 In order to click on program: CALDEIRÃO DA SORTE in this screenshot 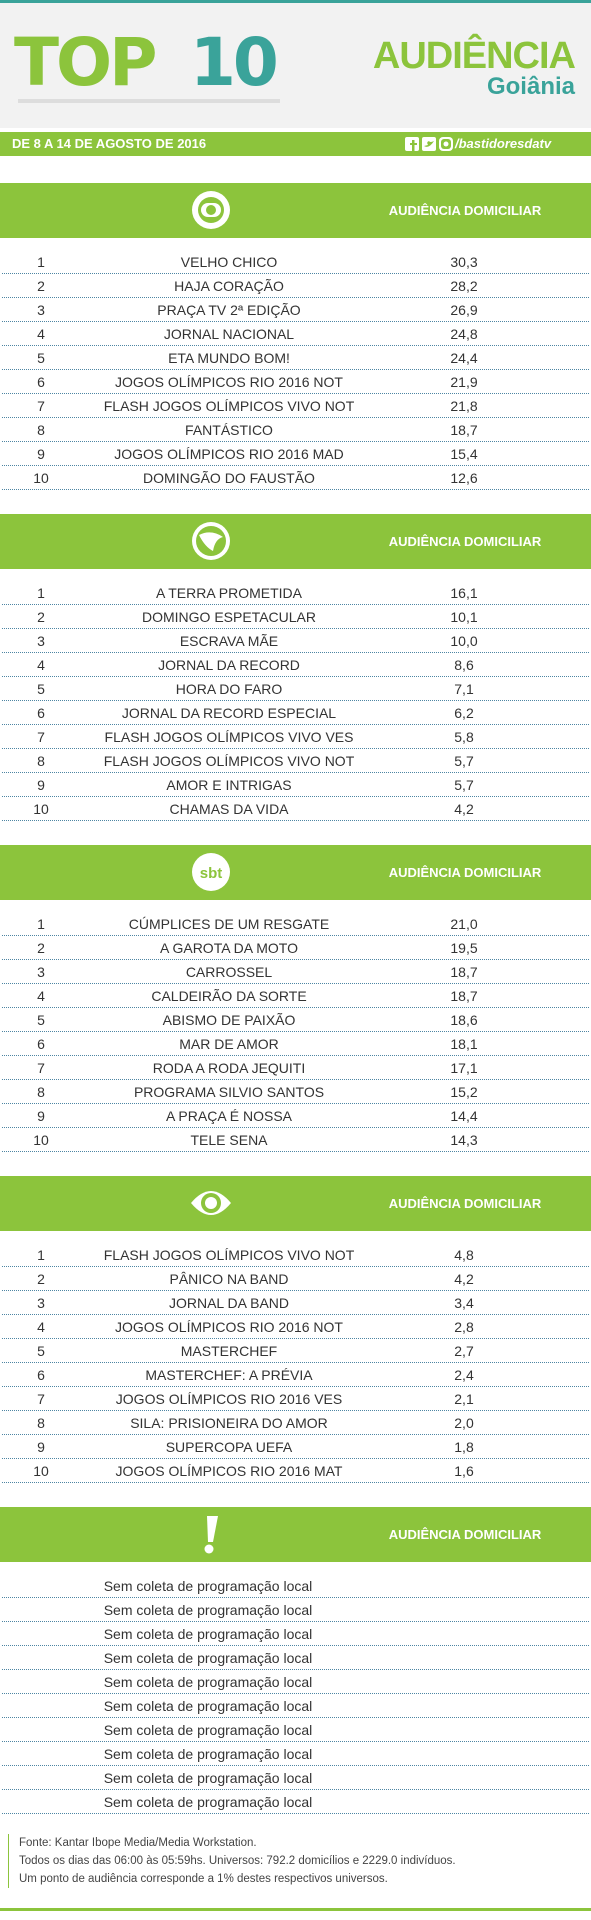, I will do `click(229, 996)`.